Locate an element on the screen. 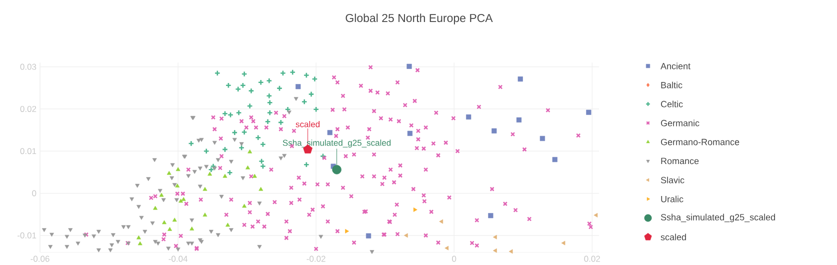 The height and width of the screenshot is (265, 837). legend-label: Germano-Romance is located at coordinates (700, 142).